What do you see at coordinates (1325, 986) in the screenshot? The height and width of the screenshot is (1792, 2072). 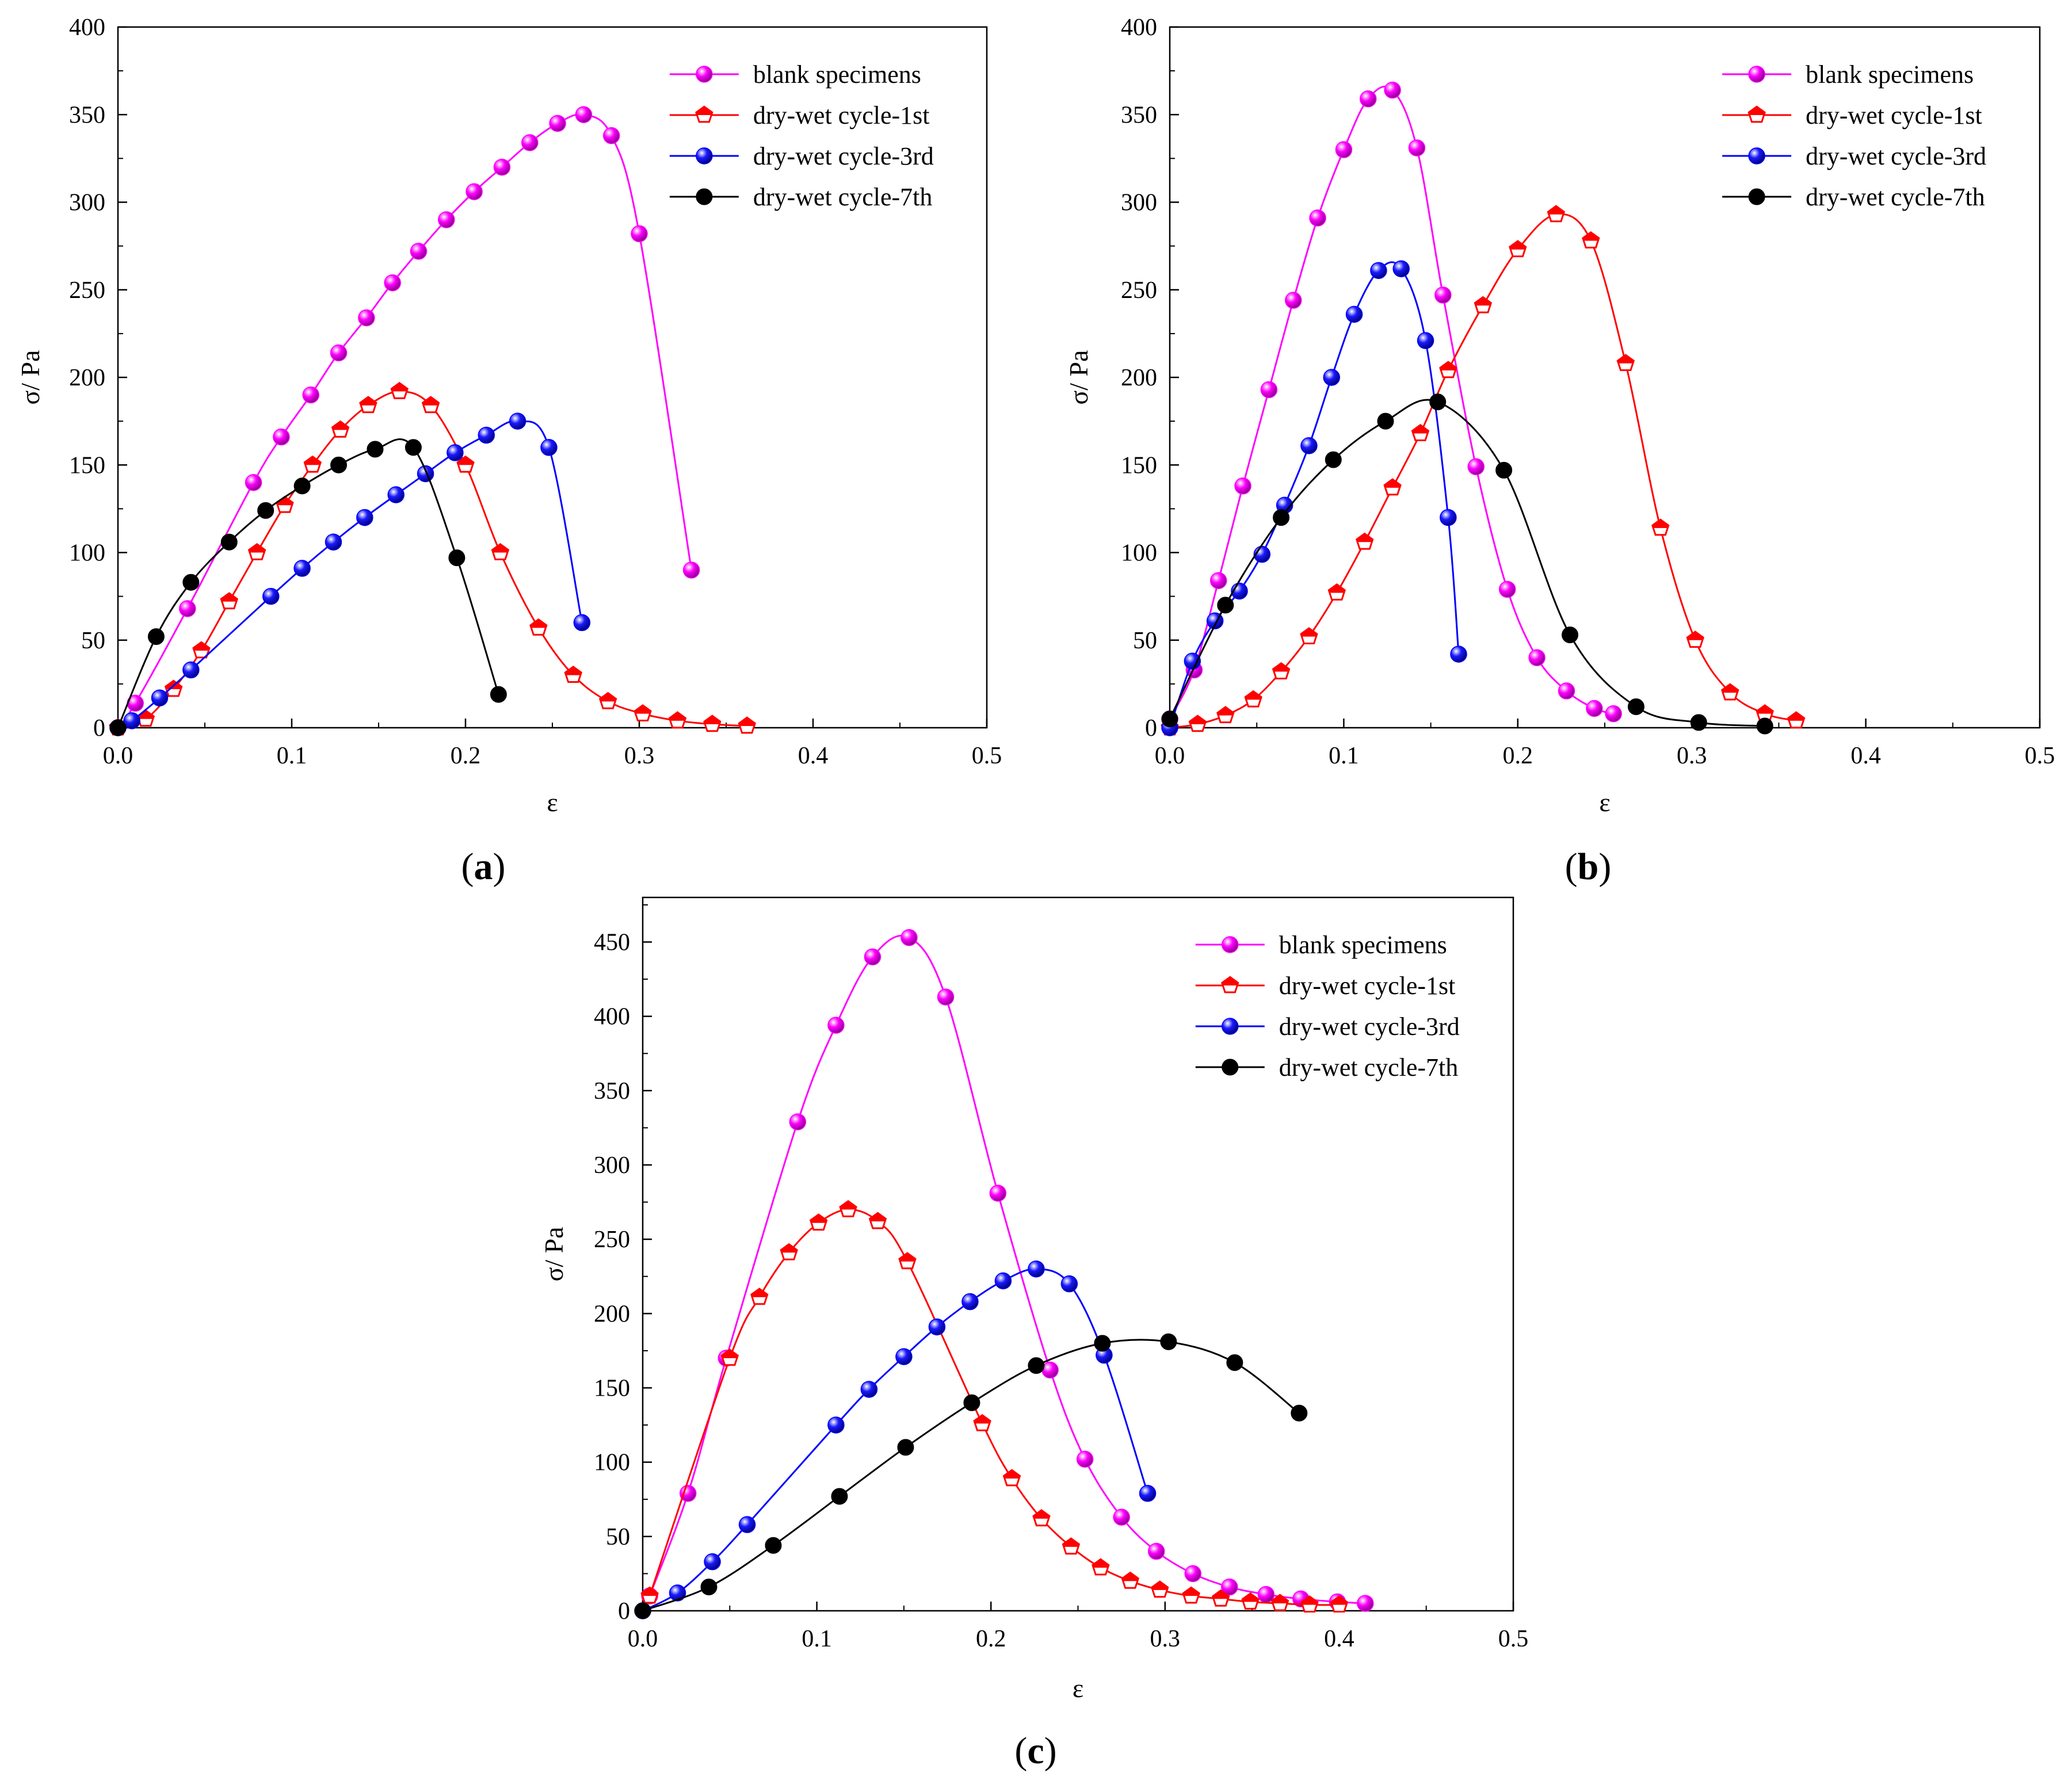 I see `legend-item: dry-wet cycle-1st` at bounding box center [1325, 986].